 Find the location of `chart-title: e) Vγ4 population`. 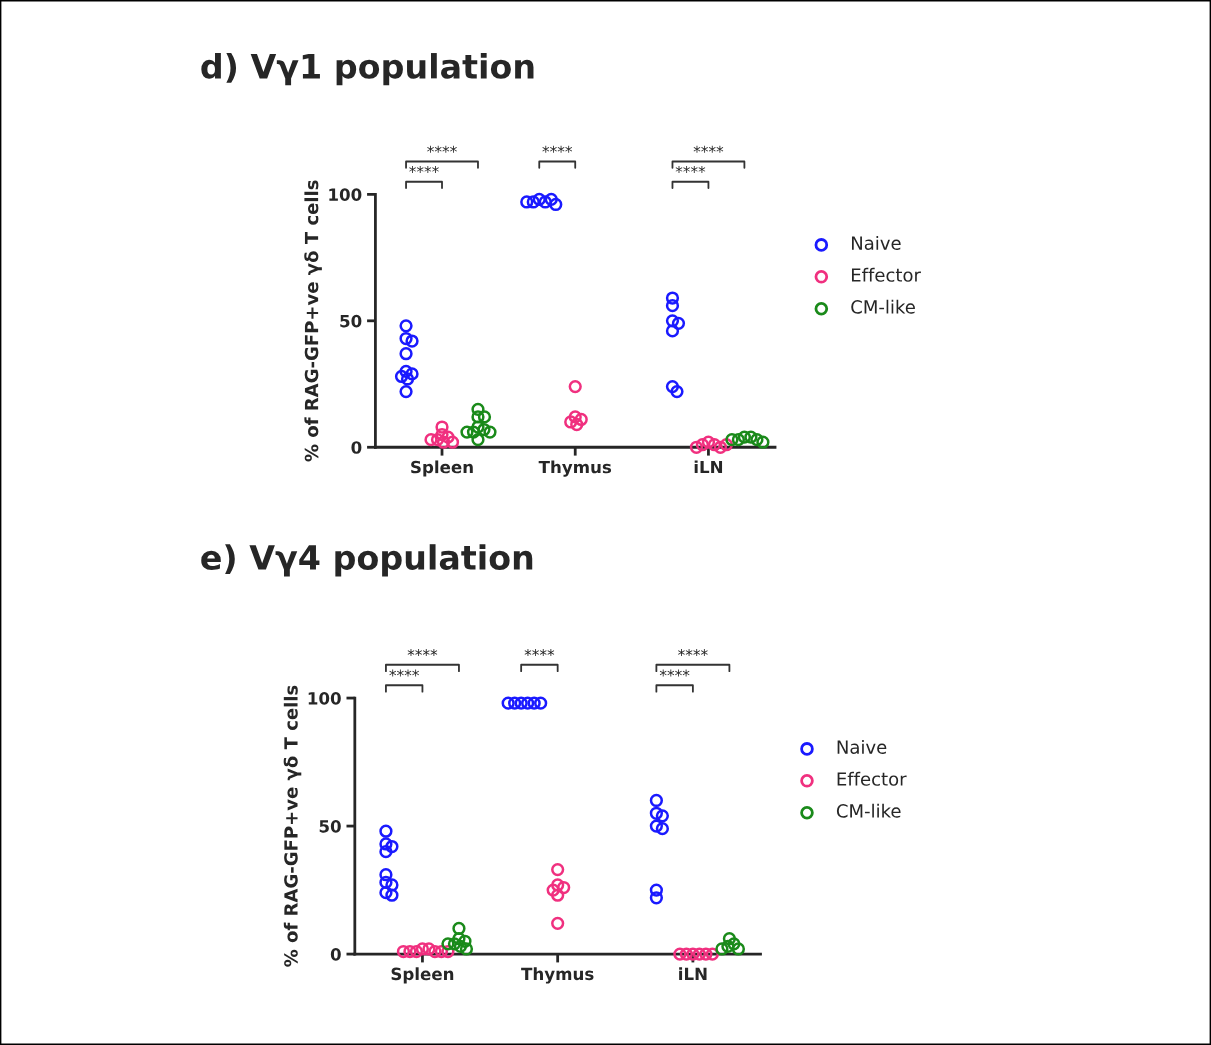

chart-title: e) Vγ4 population is located at coordinates (367, 560).